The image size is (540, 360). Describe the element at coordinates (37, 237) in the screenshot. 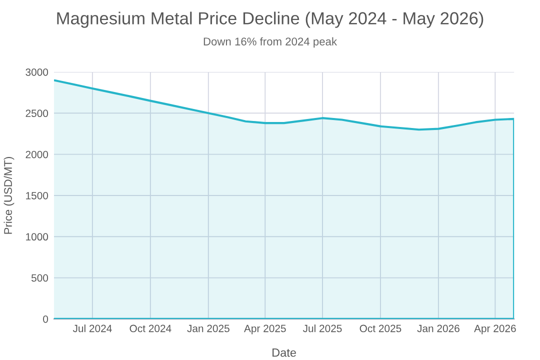

I see `y-tick-label: 1000` at that location.